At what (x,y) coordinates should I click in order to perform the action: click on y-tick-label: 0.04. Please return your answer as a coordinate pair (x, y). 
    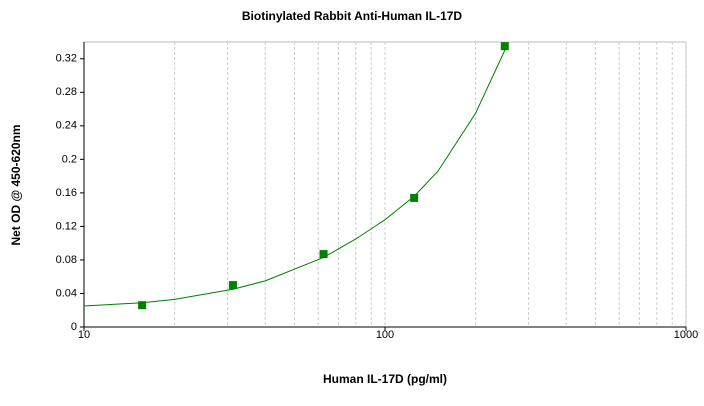
    Looking at the image, I should click on (66, 293).